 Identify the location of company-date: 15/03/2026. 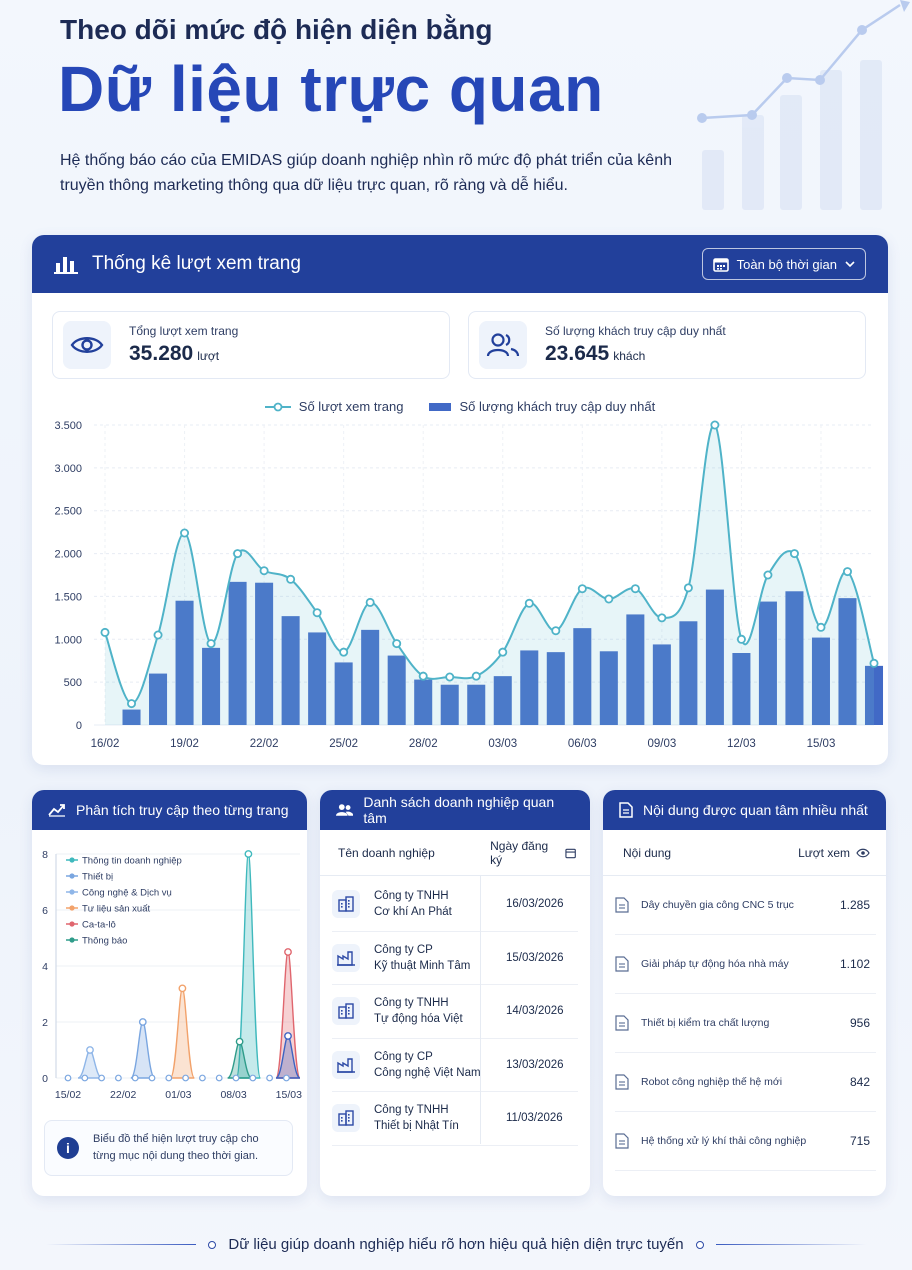
(535, 957).